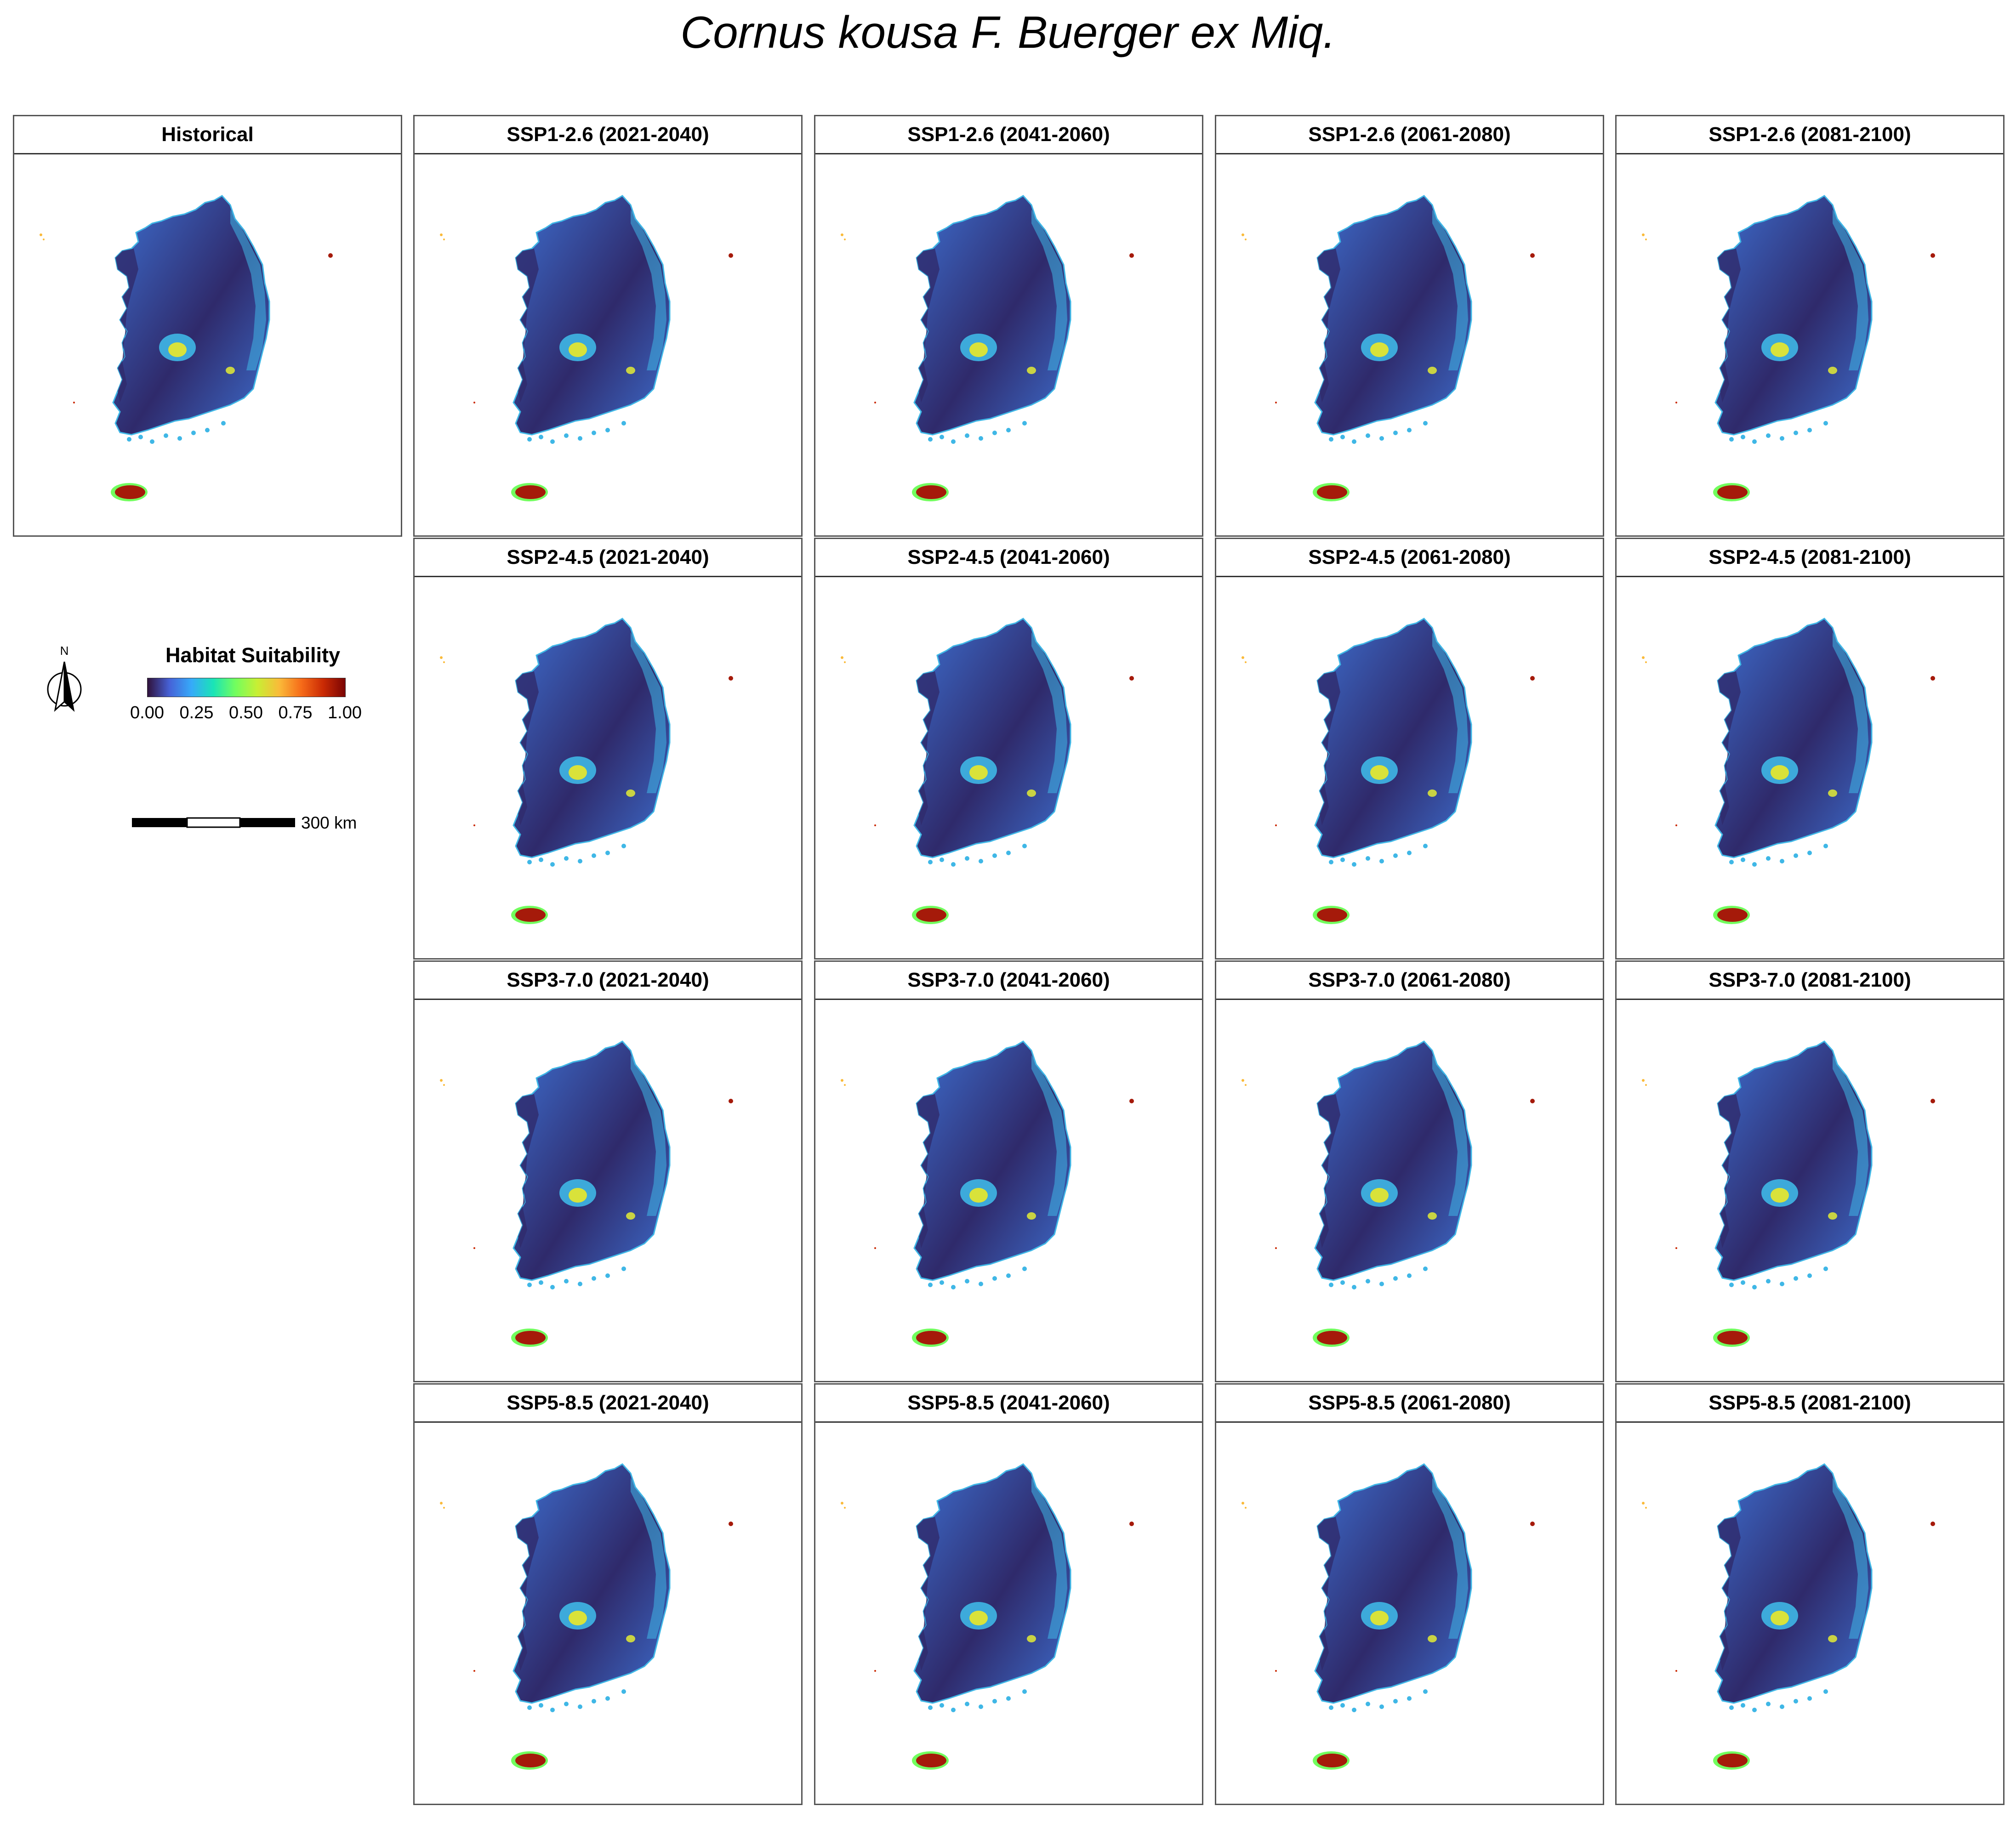 This screenshot has height=1823, width=2016. I want to click on panel-label: SSP2-4.5 (2081-2100), so click(1810, 558).